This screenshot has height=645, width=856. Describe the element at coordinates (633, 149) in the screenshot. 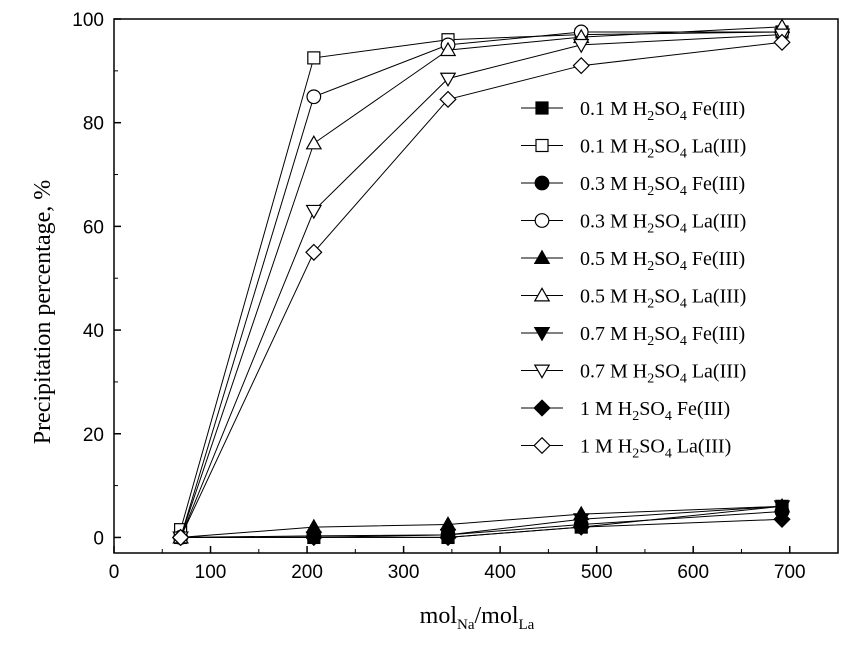

I see `legend-item: 0.1 M H2SO4 La(III)` at that location.